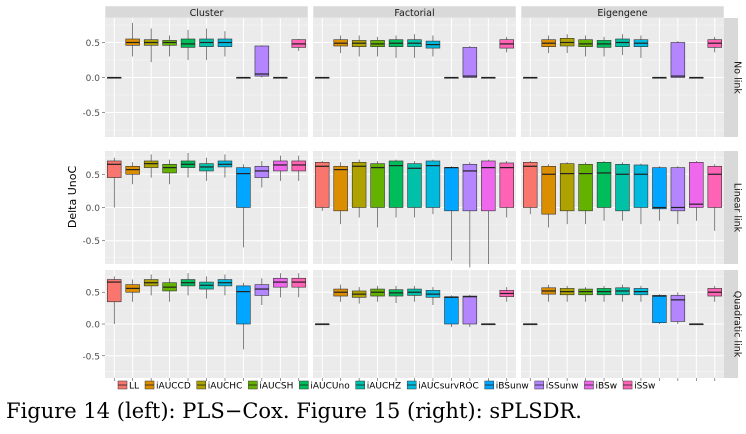 The image size is (746, 434). I want to click on panel-eigengene-quadratic-link, so click(622, 324).